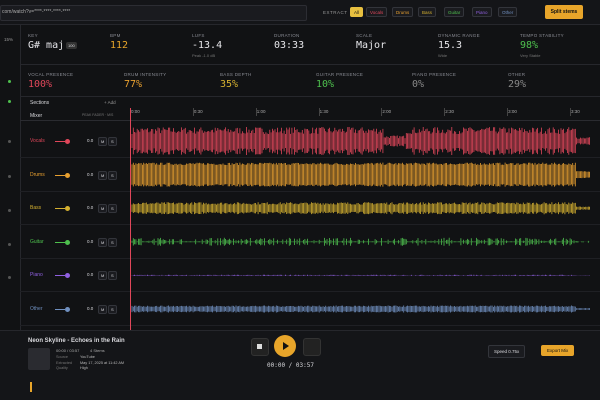 The image size is (600, 400). I want to click on track-name: Vocals, so click(37, 141).